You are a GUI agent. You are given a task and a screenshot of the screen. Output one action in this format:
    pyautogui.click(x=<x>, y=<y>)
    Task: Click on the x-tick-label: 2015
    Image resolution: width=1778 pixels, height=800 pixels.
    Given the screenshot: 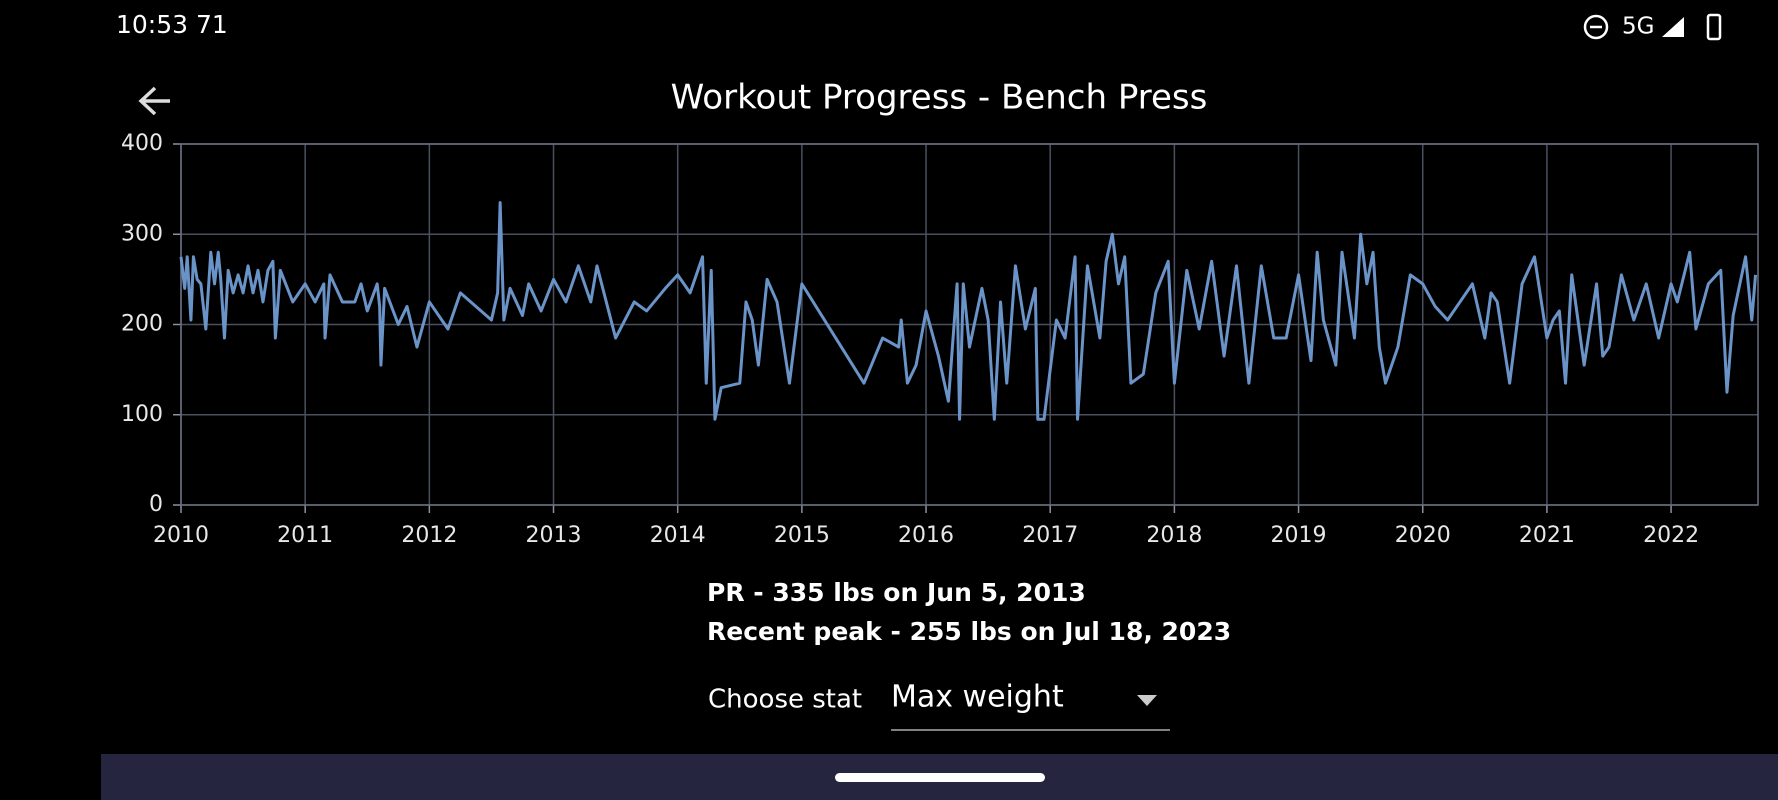 What is the action you would take?
    pyautogui.click(x=802, y=535)
    